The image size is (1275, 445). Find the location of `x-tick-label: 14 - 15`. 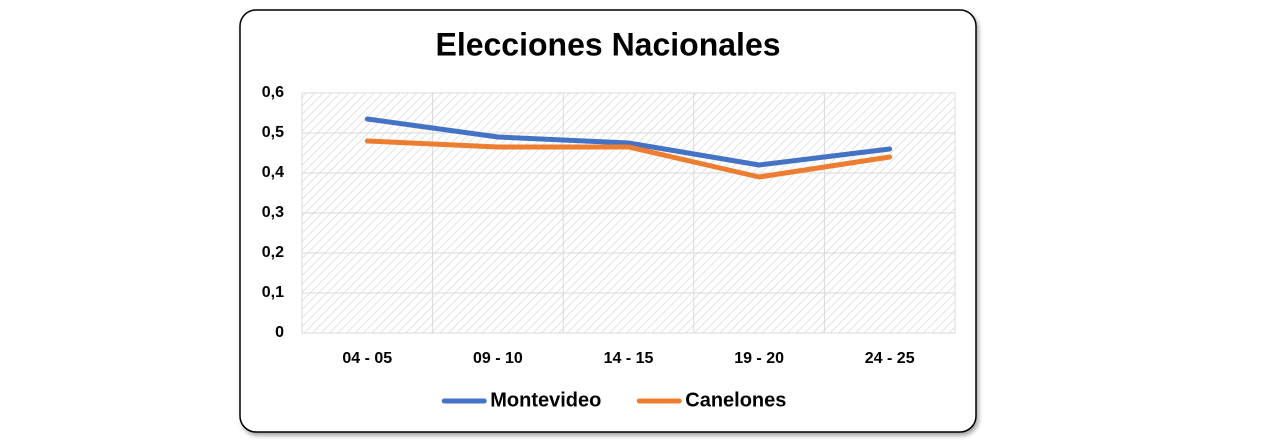

x-tick-label: 14 - 15 is located at coordinates (629, 358).